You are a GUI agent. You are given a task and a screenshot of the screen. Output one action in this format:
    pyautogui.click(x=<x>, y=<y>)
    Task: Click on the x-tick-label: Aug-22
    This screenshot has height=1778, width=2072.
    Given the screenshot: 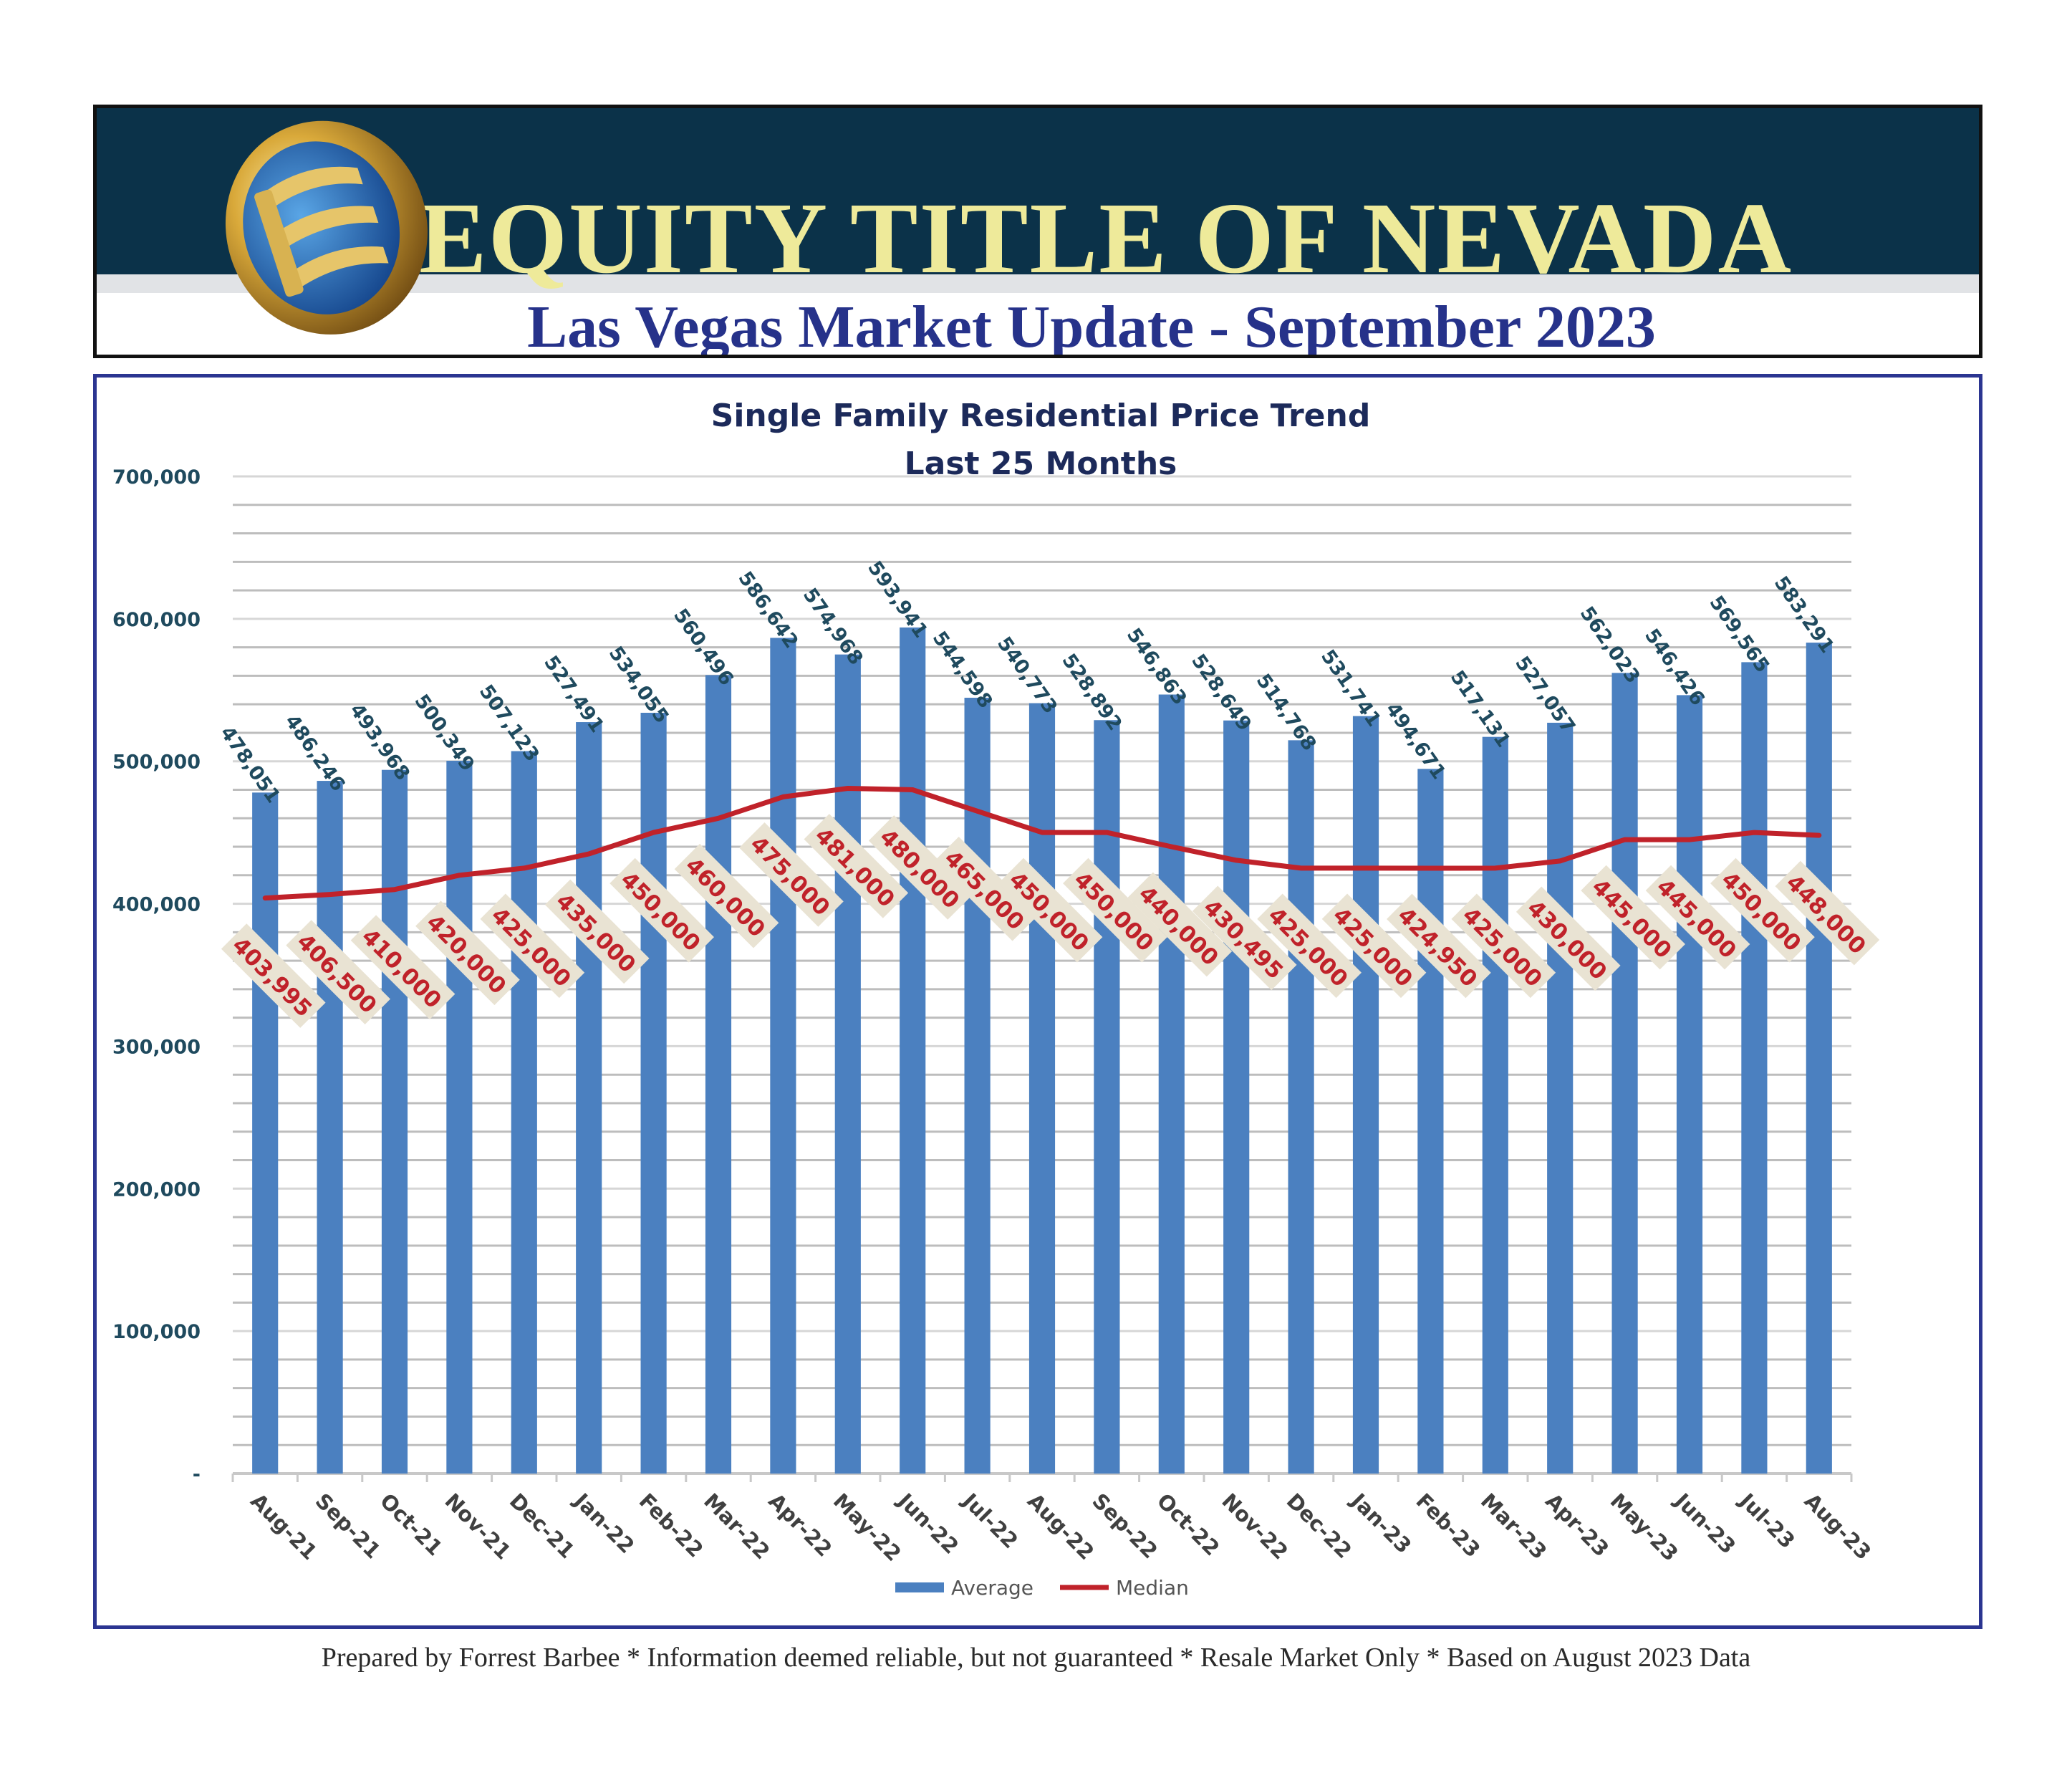 What is the action you would take?
    pyautogui.click(x=1061, y=1527)
    